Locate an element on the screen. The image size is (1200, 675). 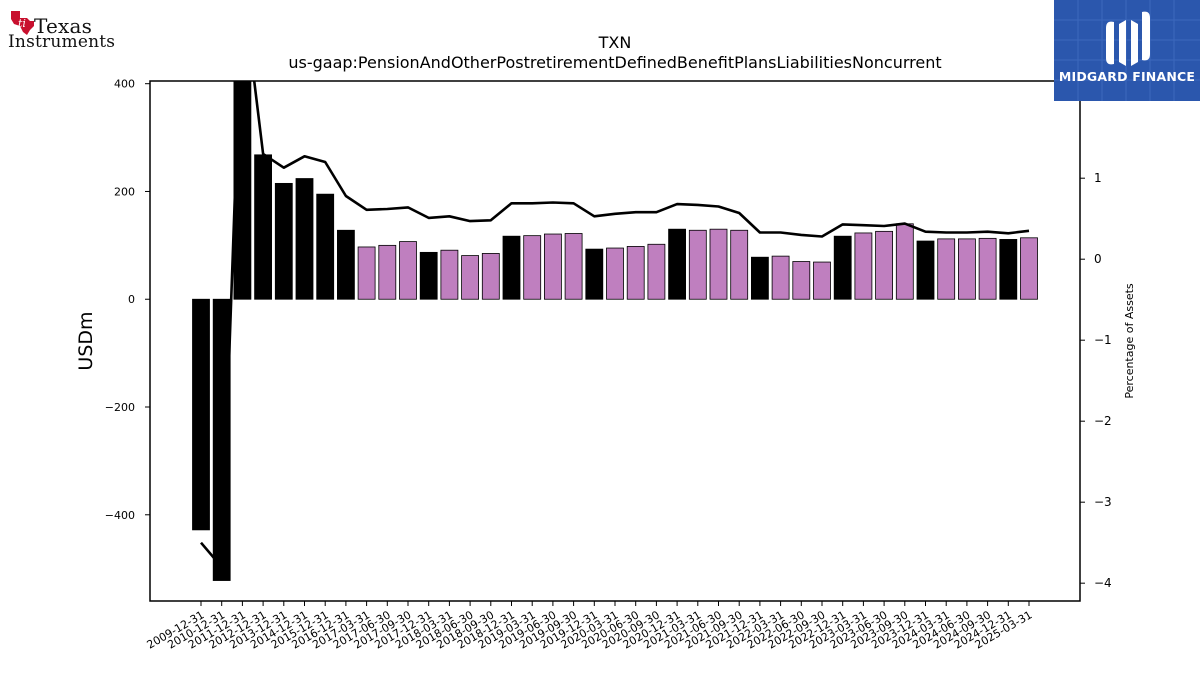
texas-instruments-logo: ti Texas Instruments is located at coordinates (73, 29).